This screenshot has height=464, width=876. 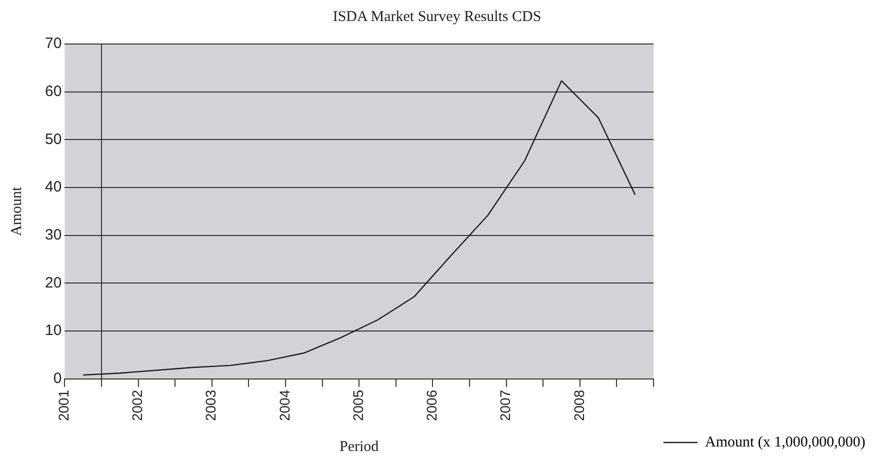 What do you see at coordinates (437, 16) in the screenshot?
I see `chart-title: ISDA Market Survey Results CDS` at bounding box center [437, 16].